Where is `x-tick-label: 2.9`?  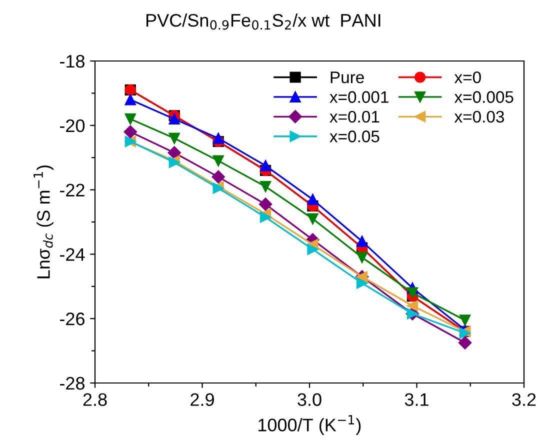
x-tick-label: 2.9 is located at coordinates (202, 399).